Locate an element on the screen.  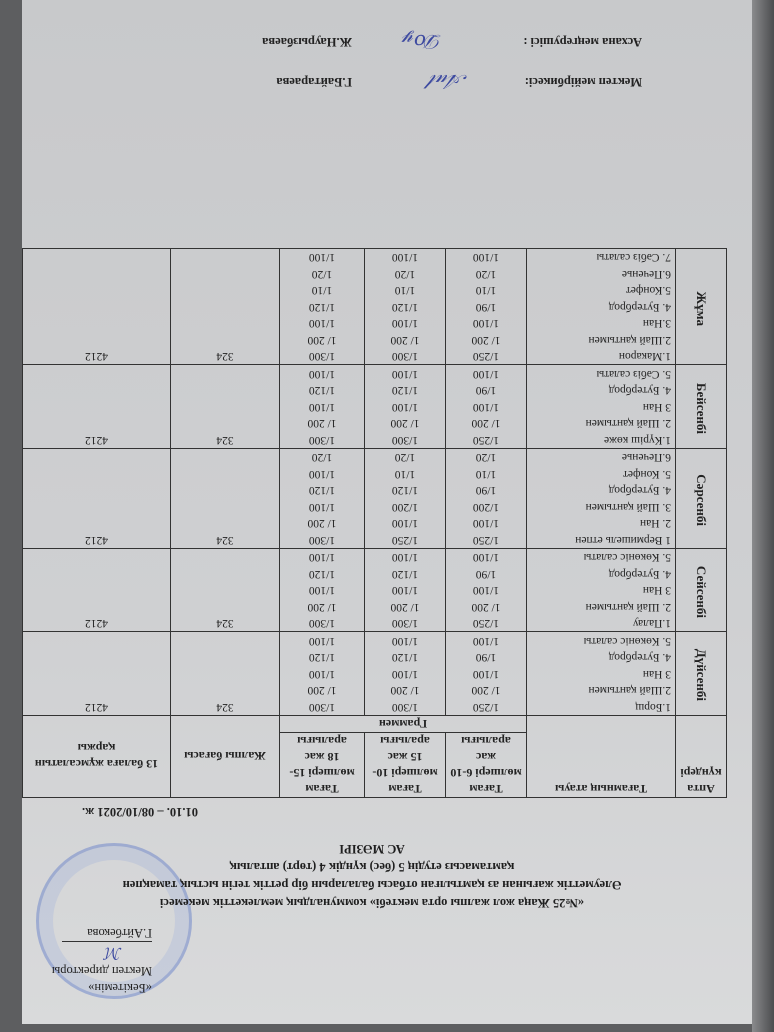
cook-name: Ж.Наурызбаева is located at coordinates (307, 42).